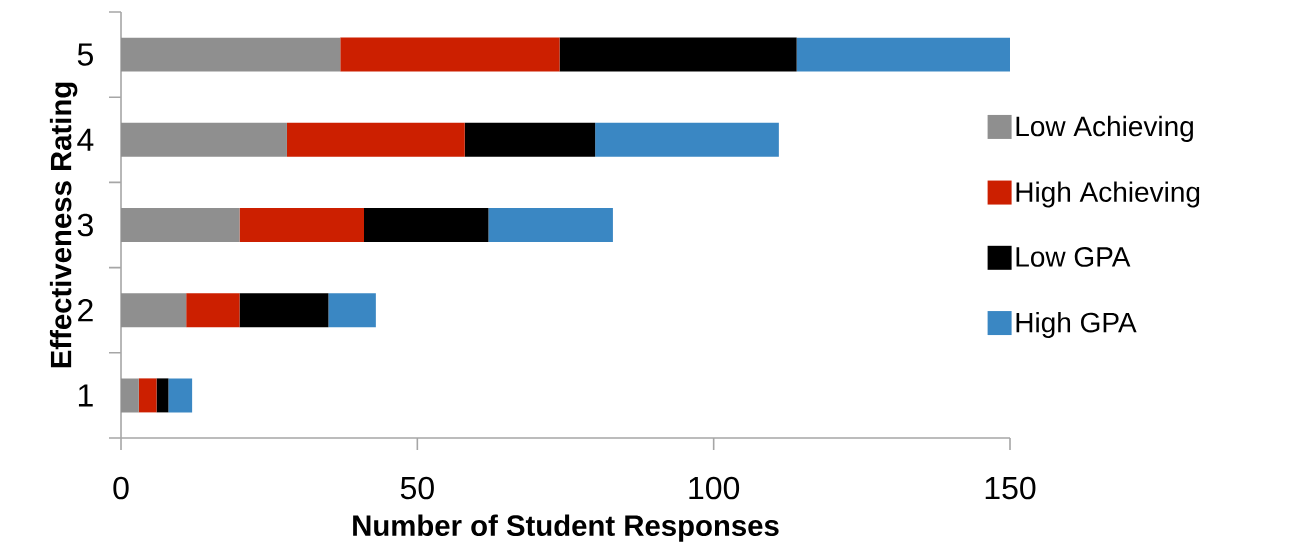  Describe the element at coordinates (85, 395) in the screenshot. I see `y-tick-label: 1` at that location.